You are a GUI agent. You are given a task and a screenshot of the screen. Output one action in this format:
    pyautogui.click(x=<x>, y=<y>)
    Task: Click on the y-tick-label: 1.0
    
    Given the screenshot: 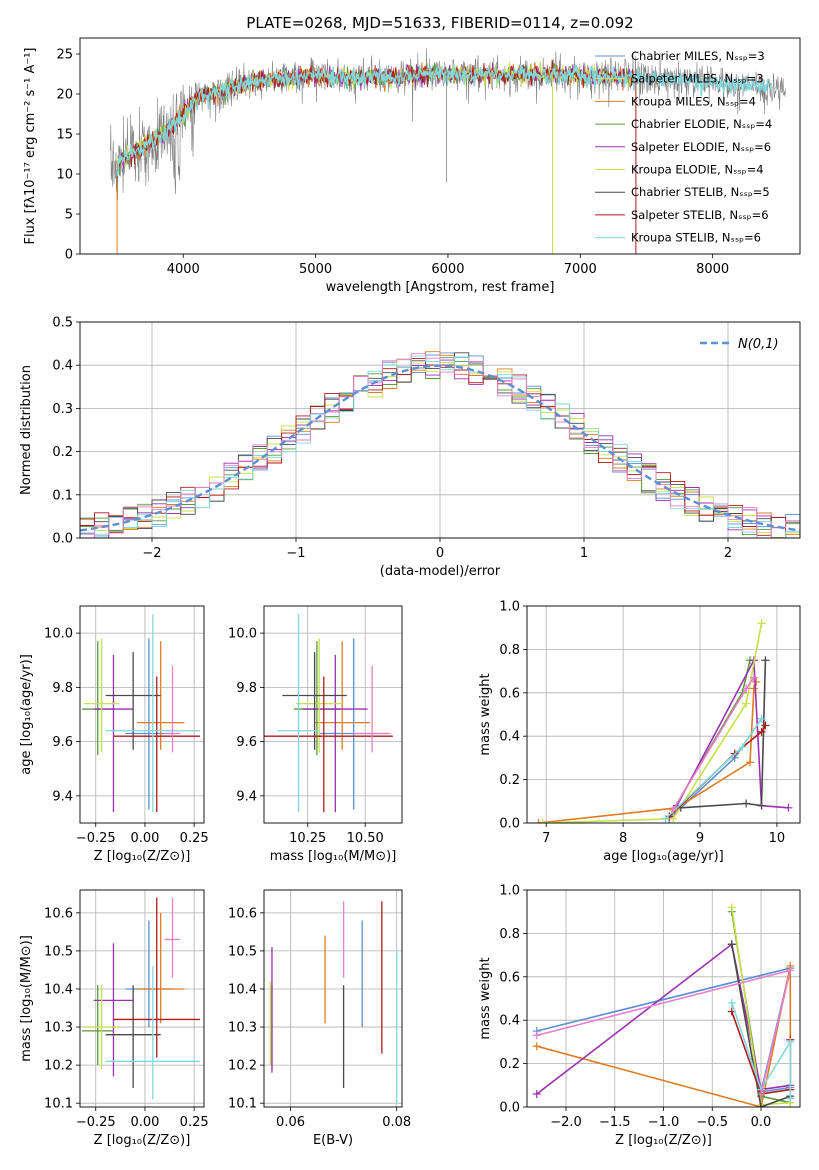 What is the action you would take?
    pyautogui.click(x=509, y=891)
    